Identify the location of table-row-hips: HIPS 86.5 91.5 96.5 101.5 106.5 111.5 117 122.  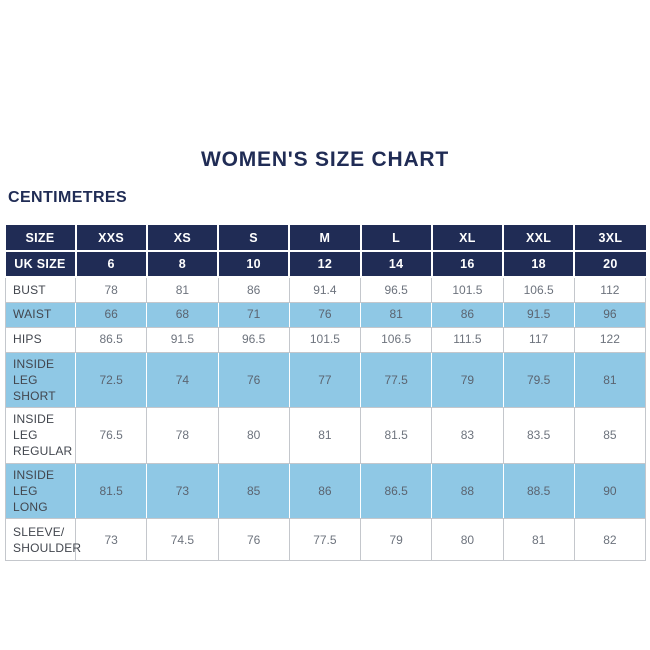
(326, 339).